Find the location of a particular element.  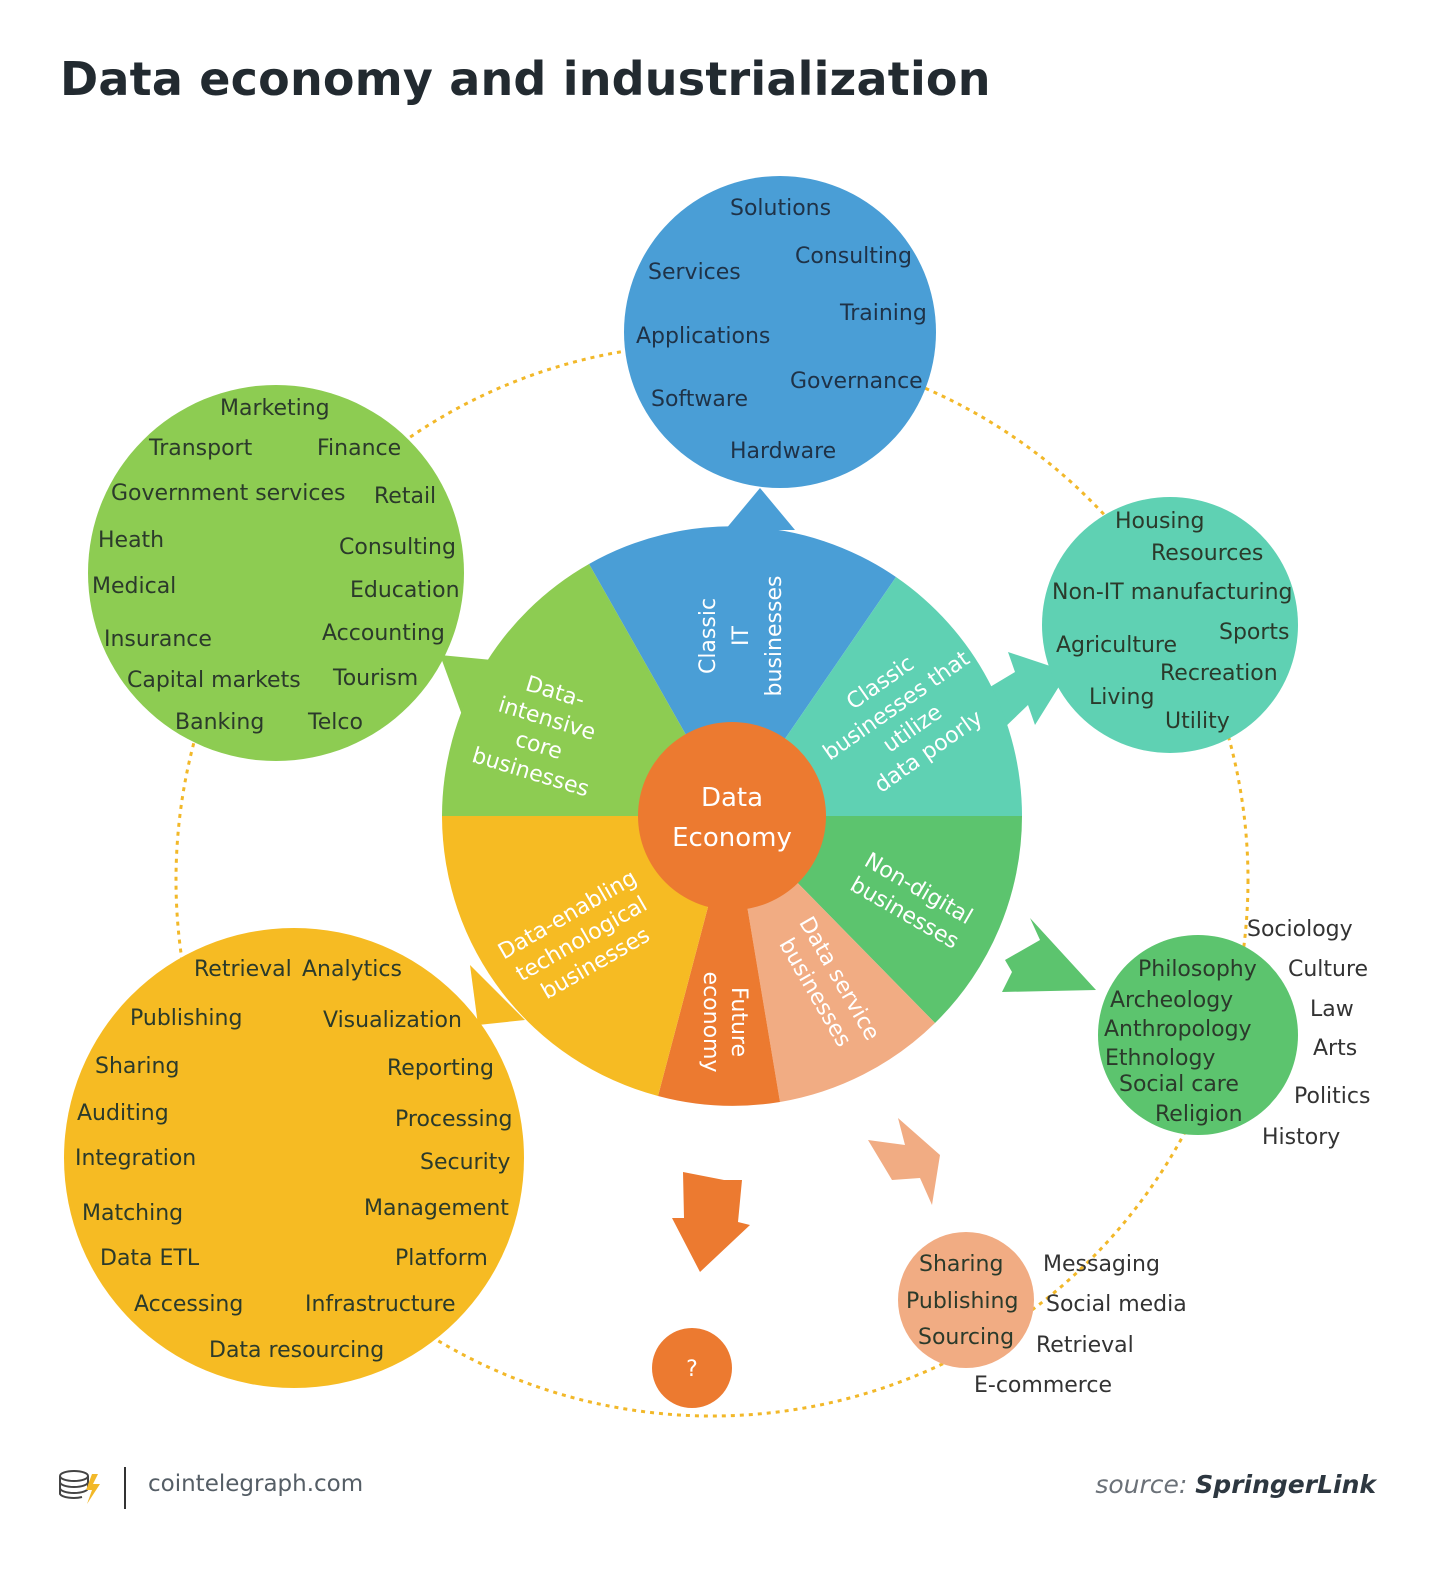

cluster-item: Training is located at coordinates (883, 313).